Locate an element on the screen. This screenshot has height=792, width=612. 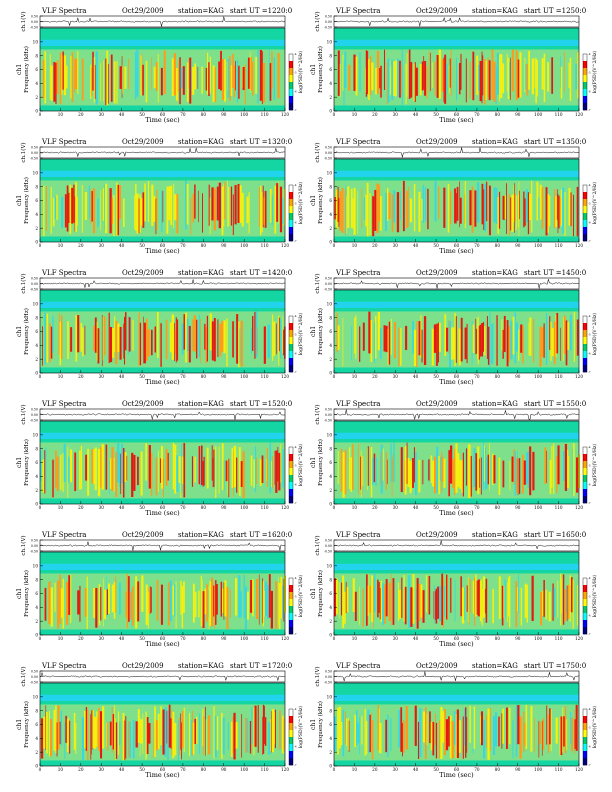
time-tick-label: 30 is located at coordinates (102, 769).